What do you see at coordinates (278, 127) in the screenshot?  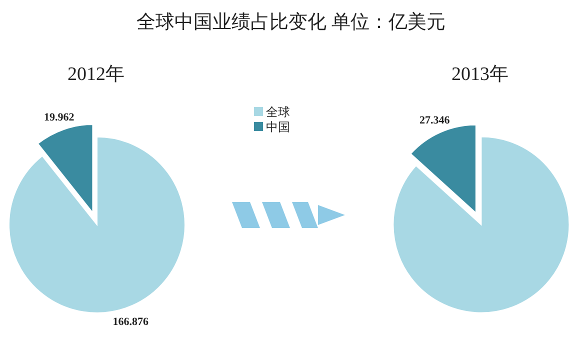 I see `legend-label: 中国` at bounding box center [278, 127].